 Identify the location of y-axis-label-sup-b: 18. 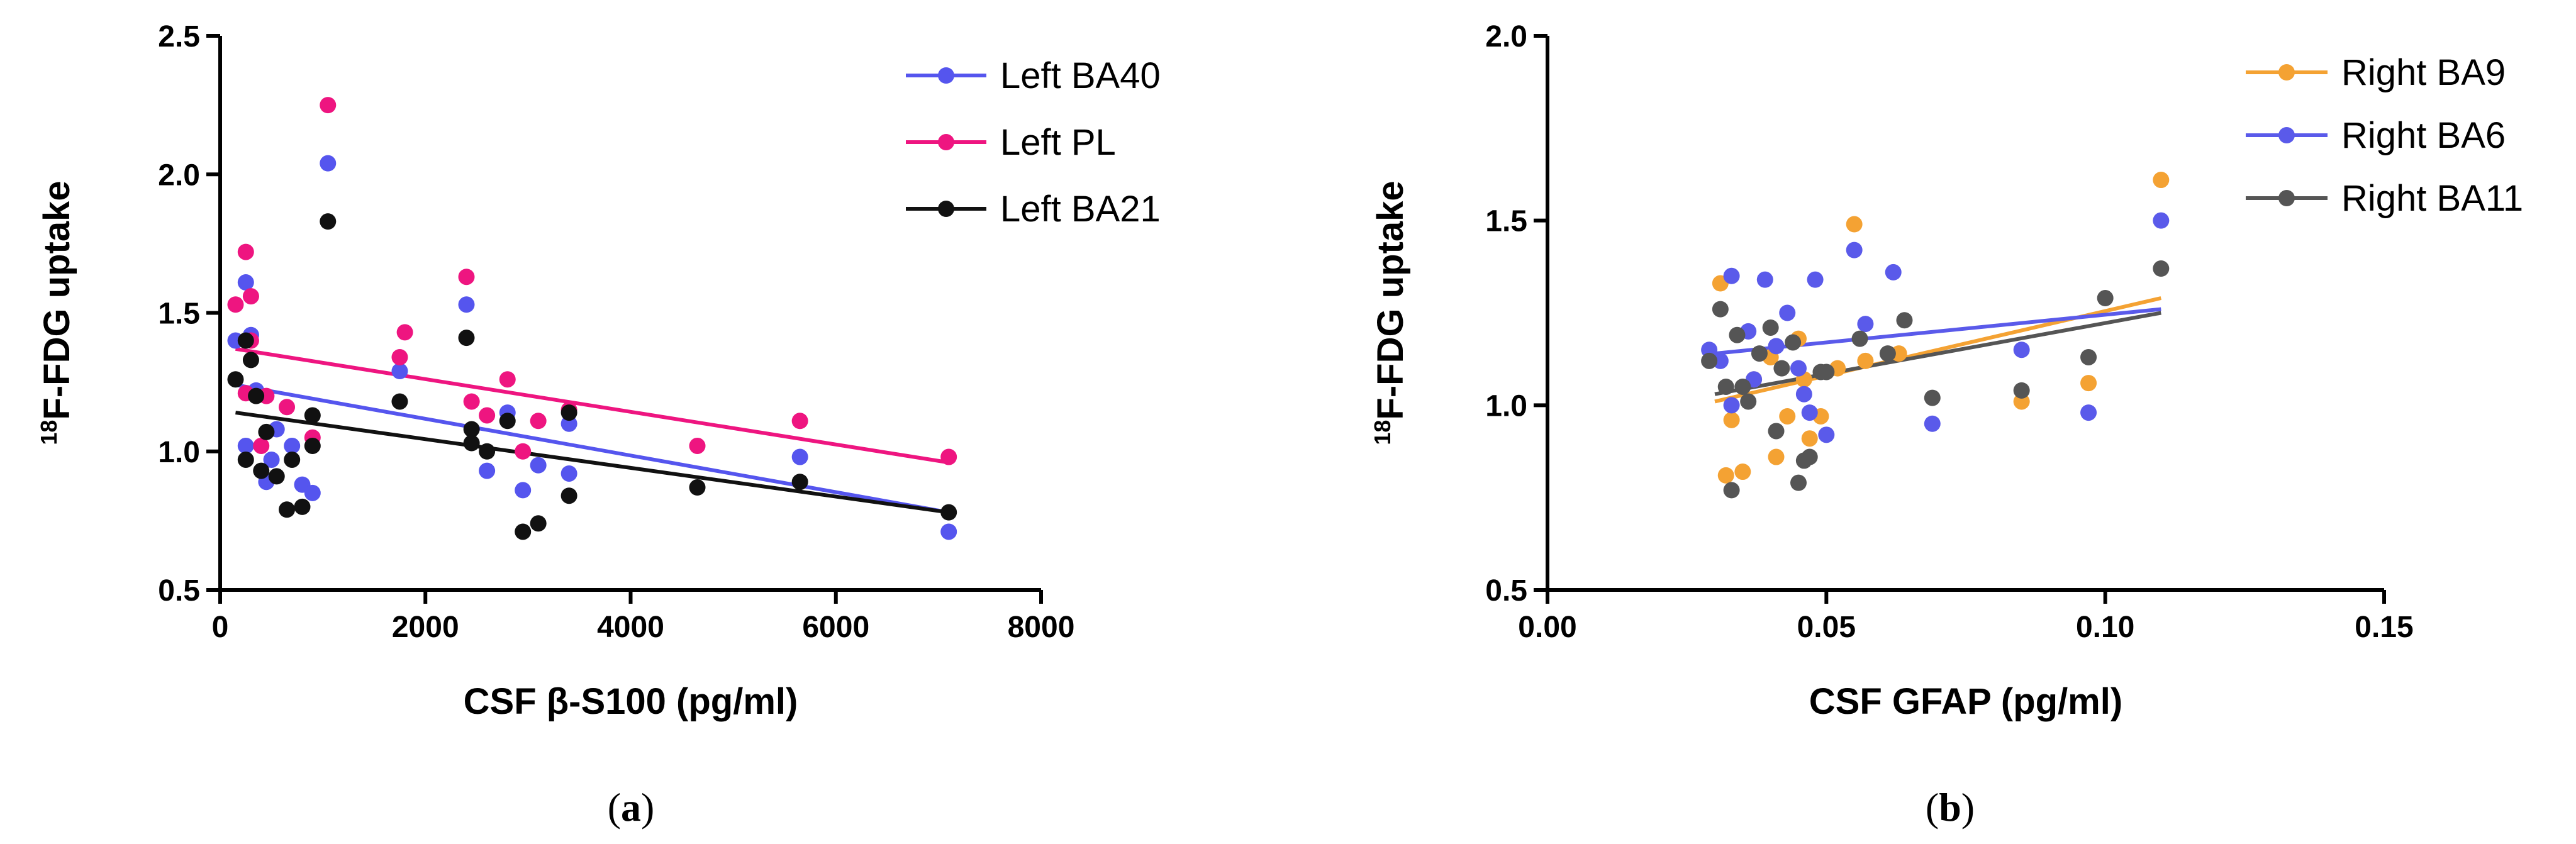
(1382, 432).